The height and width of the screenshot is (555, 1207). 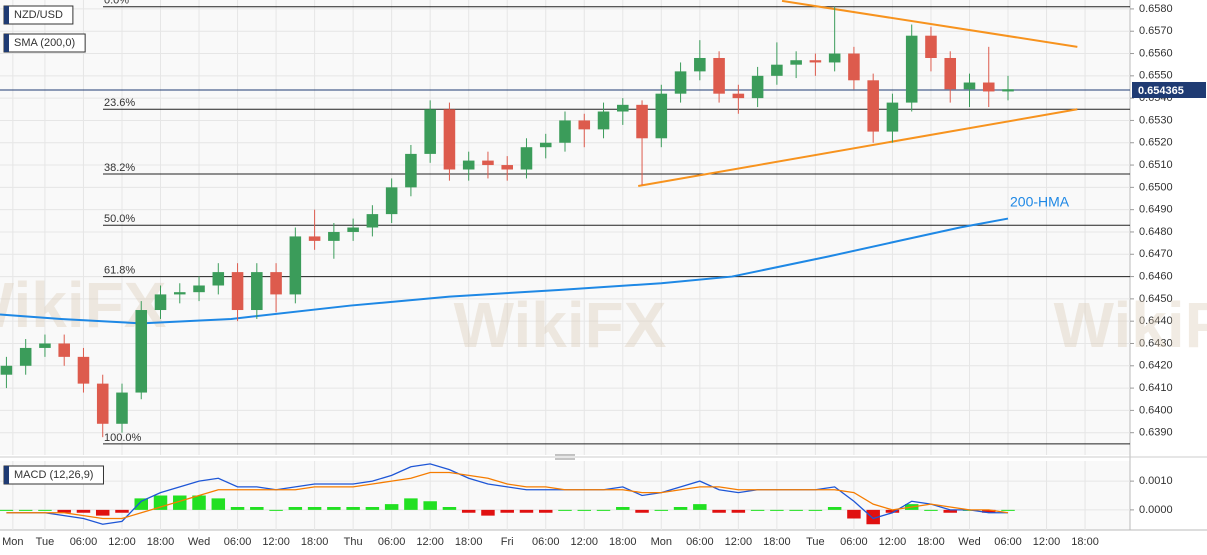 What do you see at coordinates (116, 3) in the screenshot?
I see `fib-level-label: 0.0%` at bounding box center [116, 3].